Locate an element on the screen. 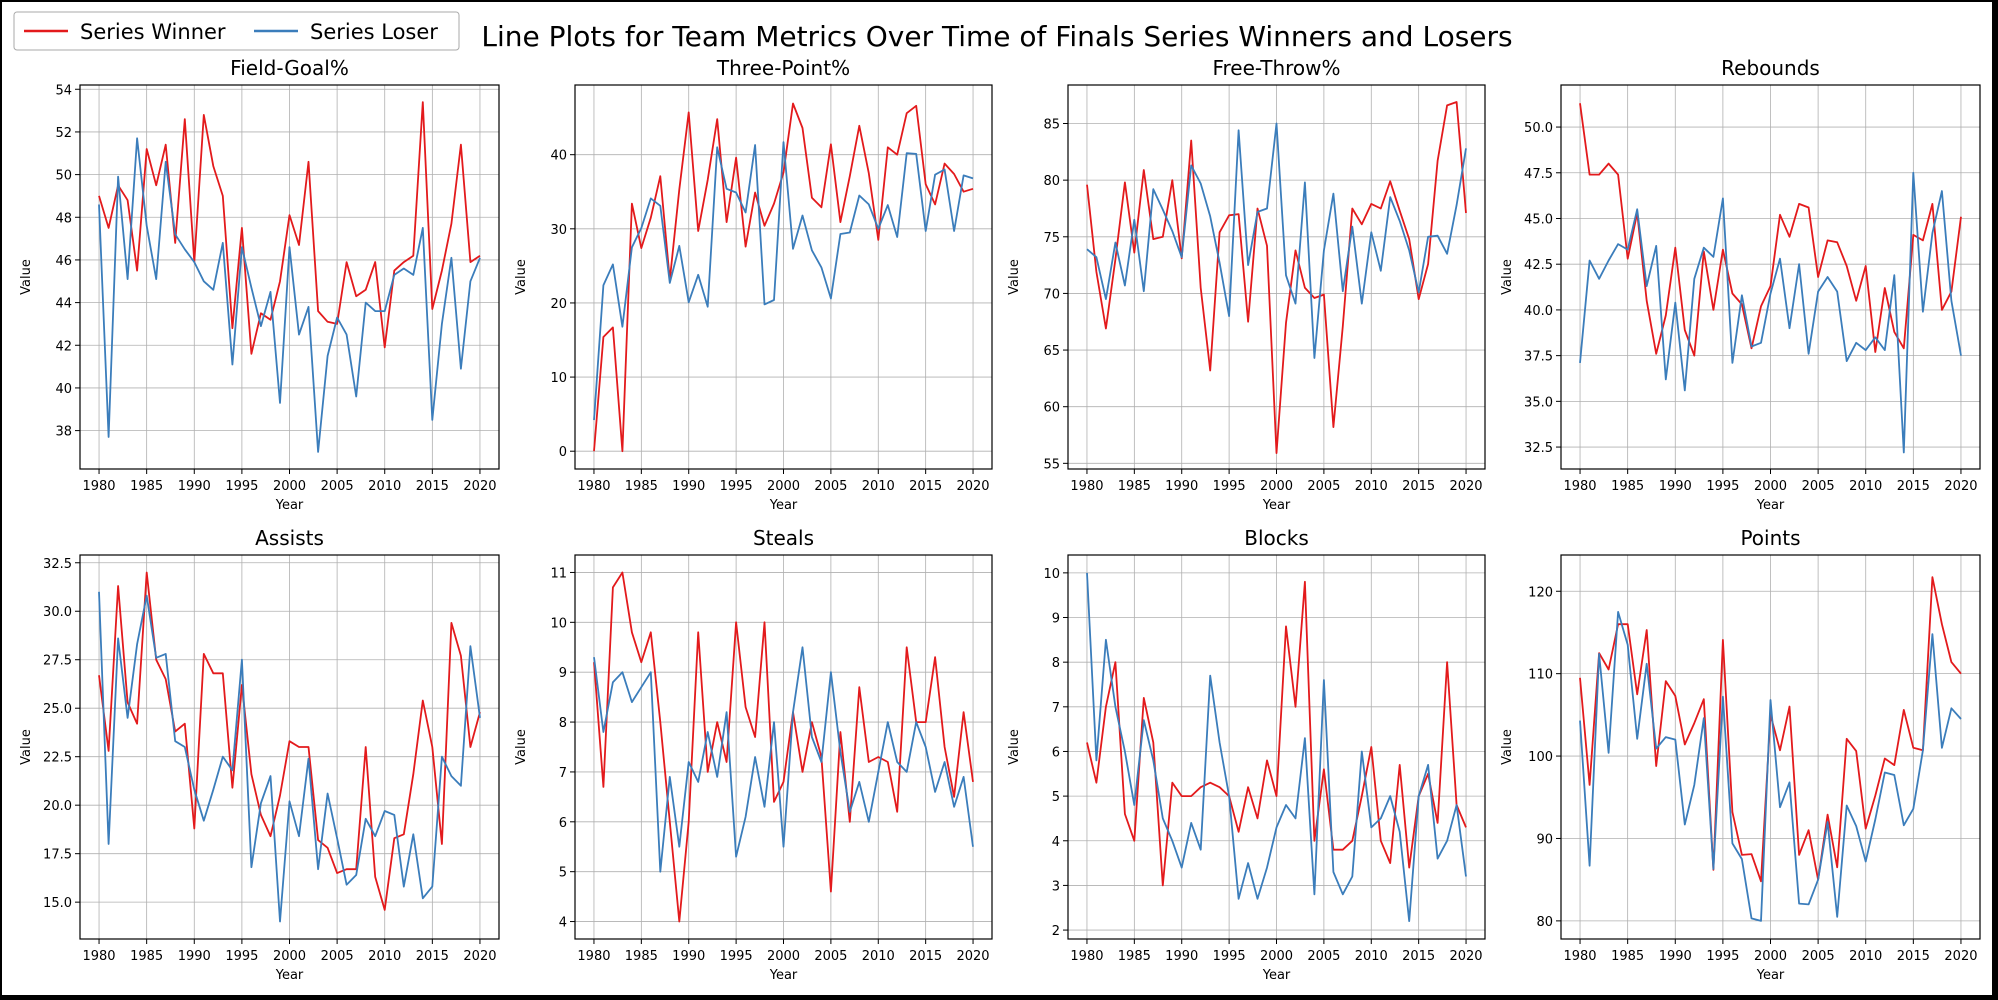 This screenshot has width=1998, height=1000. y-tick-label: 50 is located at coordinates (63, 176).